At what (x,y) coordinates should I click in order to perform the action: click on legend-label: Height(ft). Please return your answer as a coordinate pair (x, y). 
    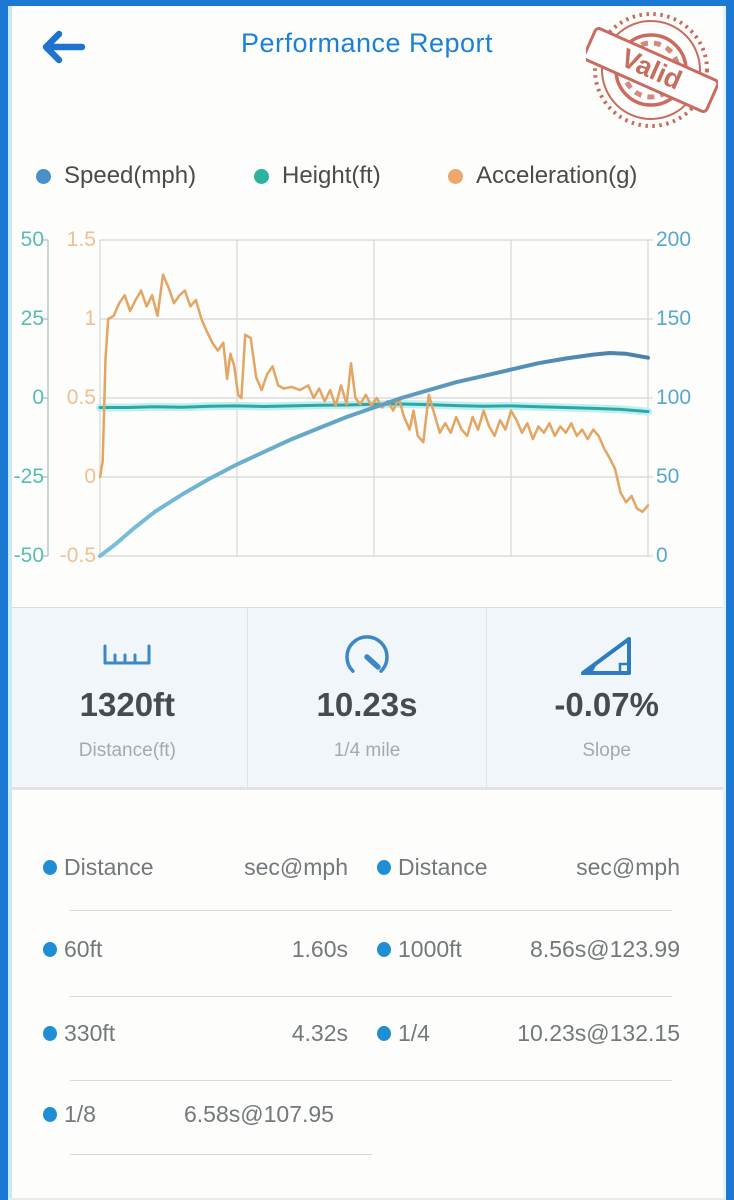
    Looking at the image, I should click on (331, 175).